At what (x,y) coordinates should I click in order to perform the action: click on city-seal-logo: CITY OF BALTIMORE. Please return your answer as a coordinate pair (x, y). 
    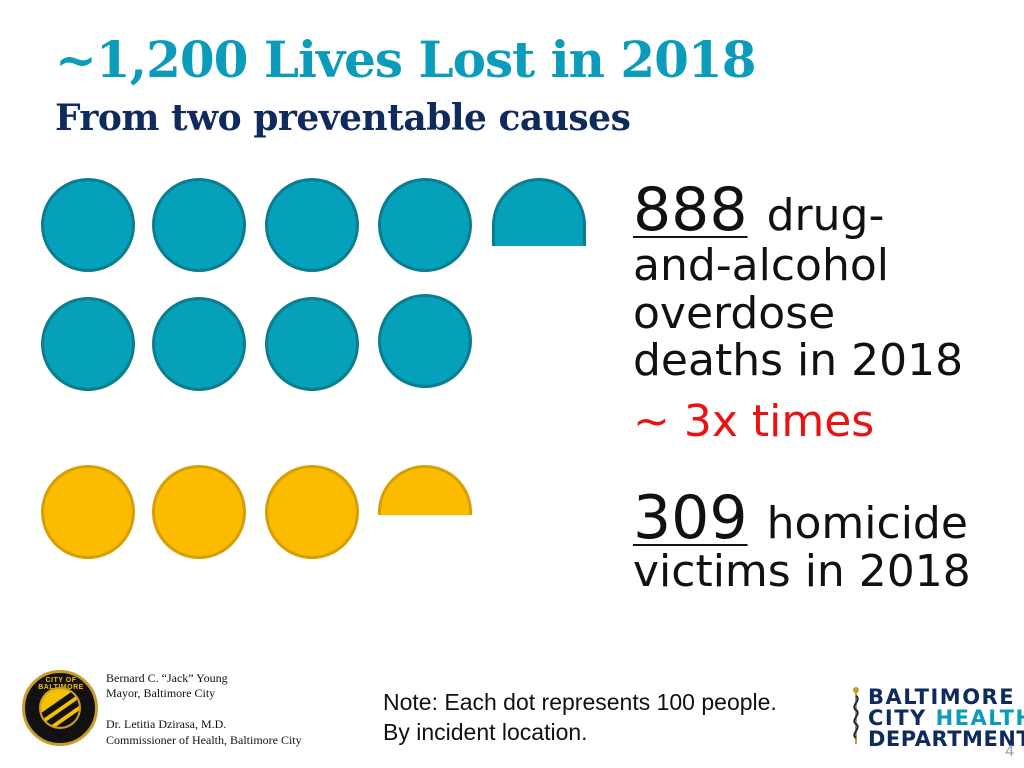
    Looking at the image, I should click on (60, 708).